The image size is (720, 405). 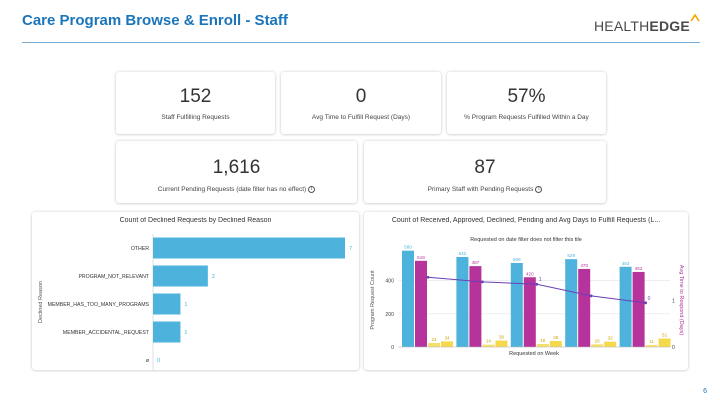 What do you see at coordinates (556, 337) in the screenshot?
I see `bar-value-label: 36` at bounding box center [556, 337].